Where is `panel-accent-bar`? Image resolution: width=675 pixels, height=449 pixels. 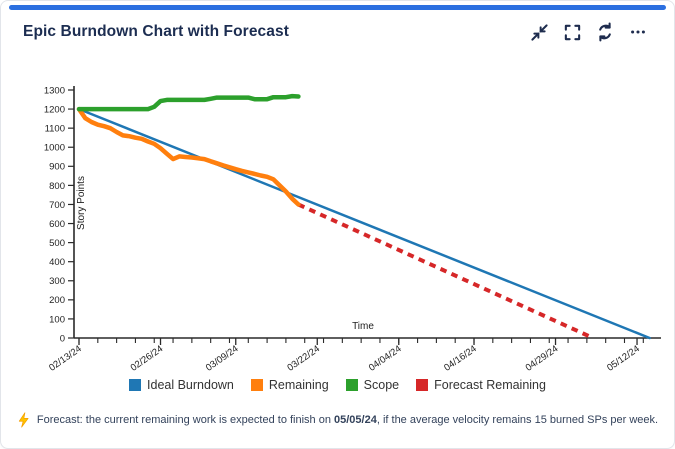 panel-accent-bar is located at coordinates (337, 7).